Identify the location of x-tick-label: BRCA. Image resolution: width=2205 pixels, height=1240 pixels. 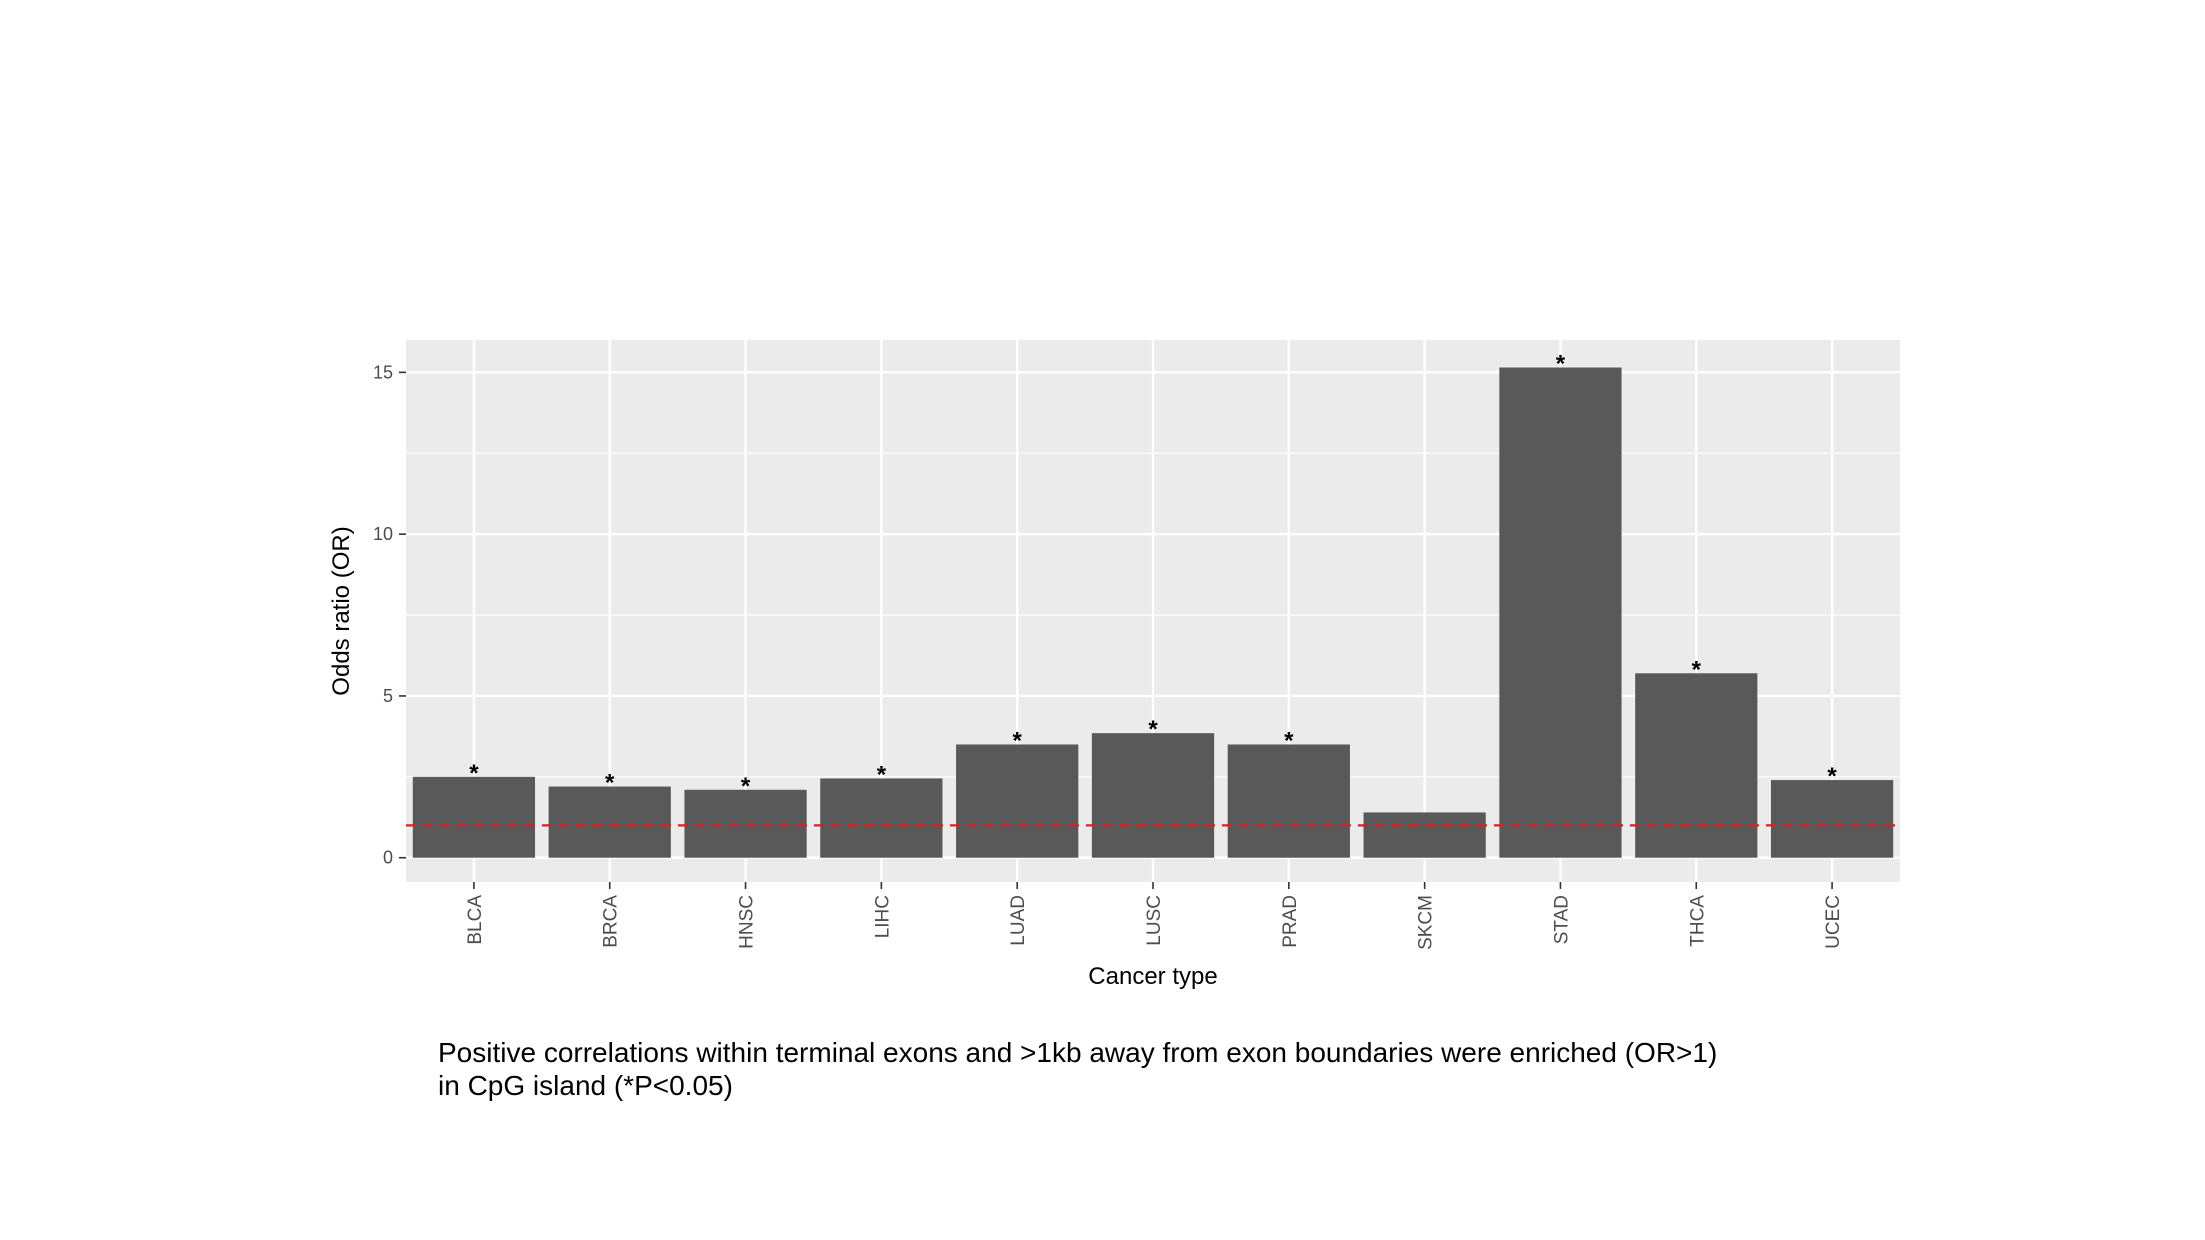
(611, 921).